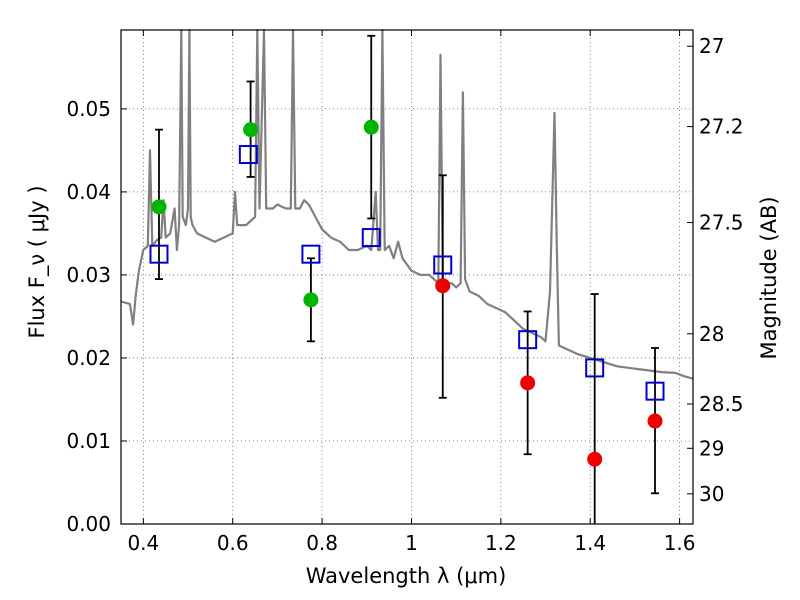 Image resolution: width=800 pixels, height=600 pixels. Describe the element at coordinates (406, 576) in the screenshot. I see `x-axis-label: Wavelength λ (μm)` at that location.